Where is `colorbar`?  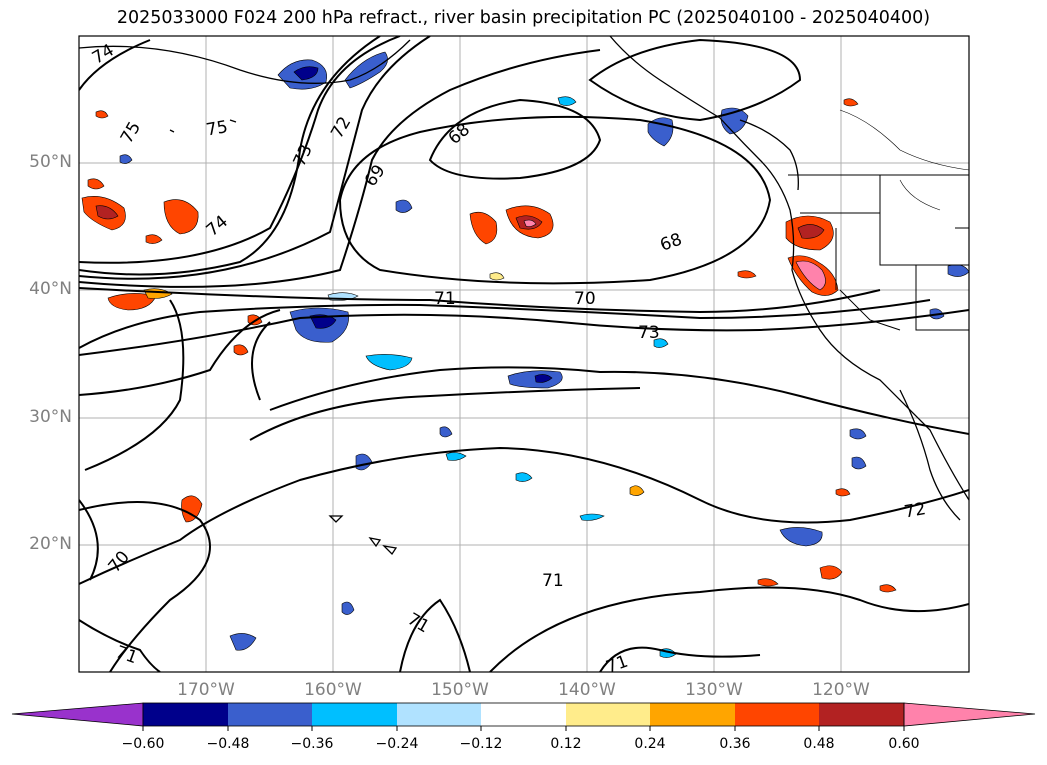 colorbar is located at coordinates (523, 716).